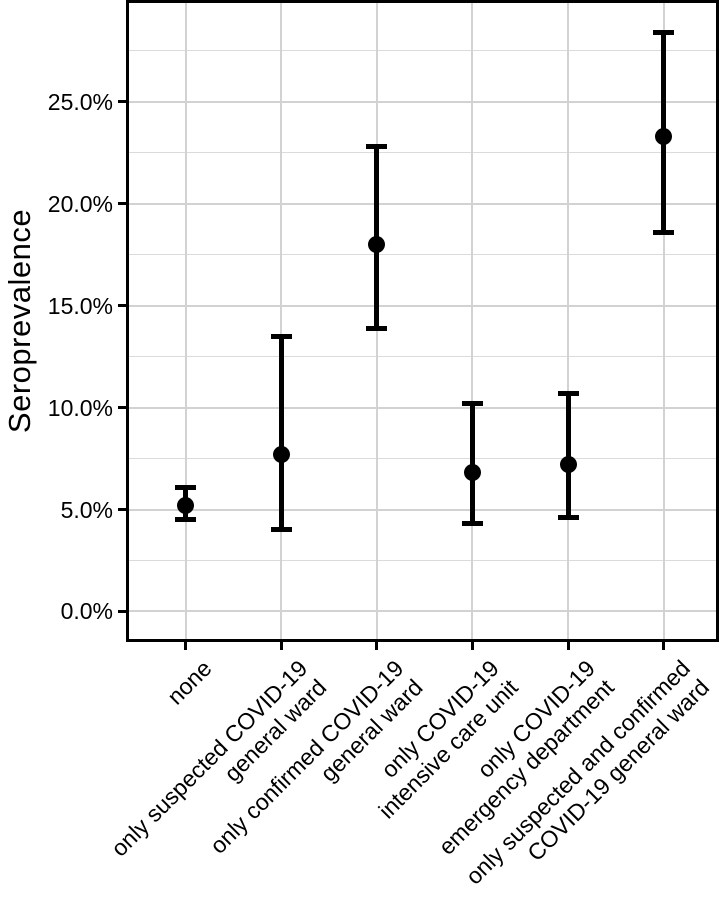 This screenshot has height=909, width=724. Describe the element at coordinates (80, 305) in the screenshot. I see `y-tick-label: 15.0%` at that location.